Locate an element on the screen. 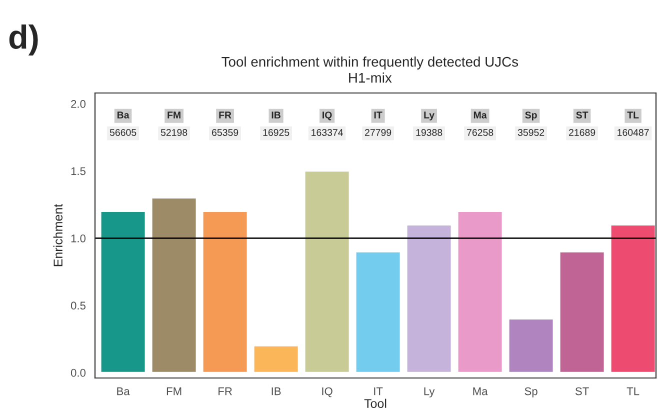  category-label: Sp is located at coordinates (531, 392).